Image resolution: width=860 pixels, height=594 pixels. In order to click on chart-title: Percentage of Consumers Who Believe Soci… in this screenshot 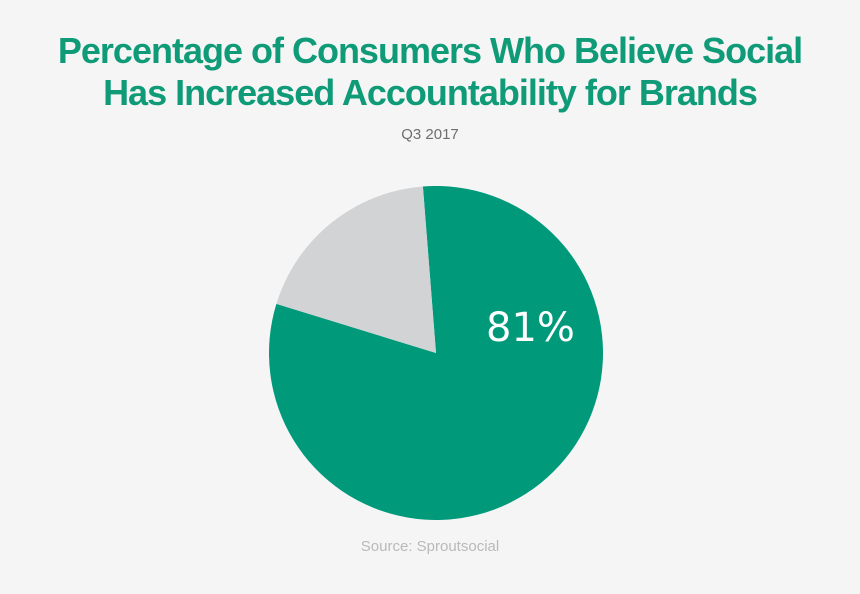, I will do `click(430, 72)`.